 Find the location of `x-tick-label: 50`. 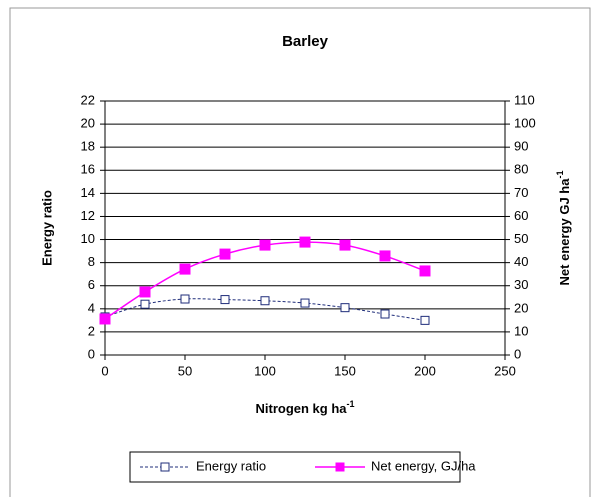

x-tick-label: 50 is located at coordinates (185, 370).